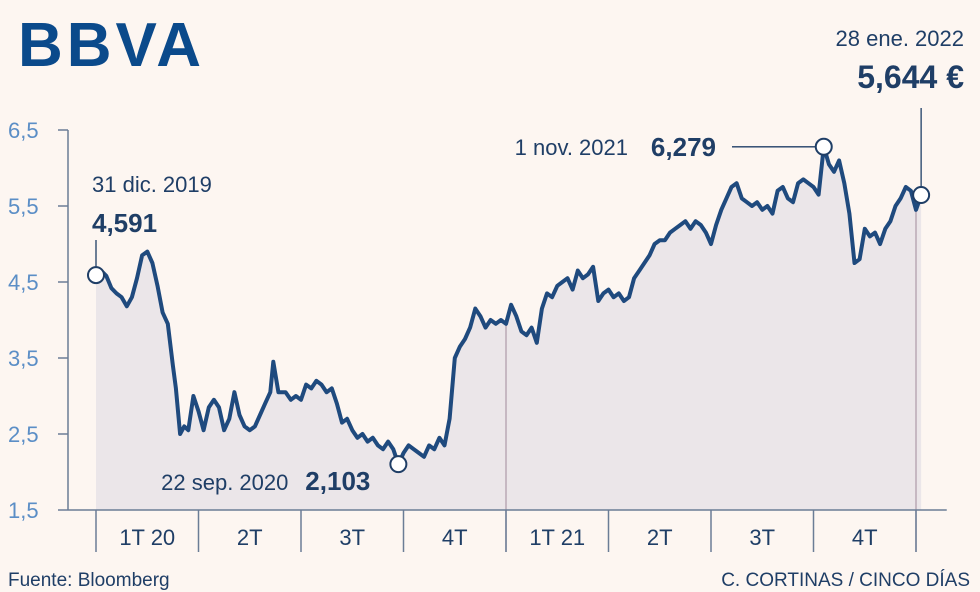 This screenshot has width=980, height=592. What do you see at coordinates (23, 434) in the screenshot?
I see `y-tick-label: 2,5` at bounding box center [23, 434].